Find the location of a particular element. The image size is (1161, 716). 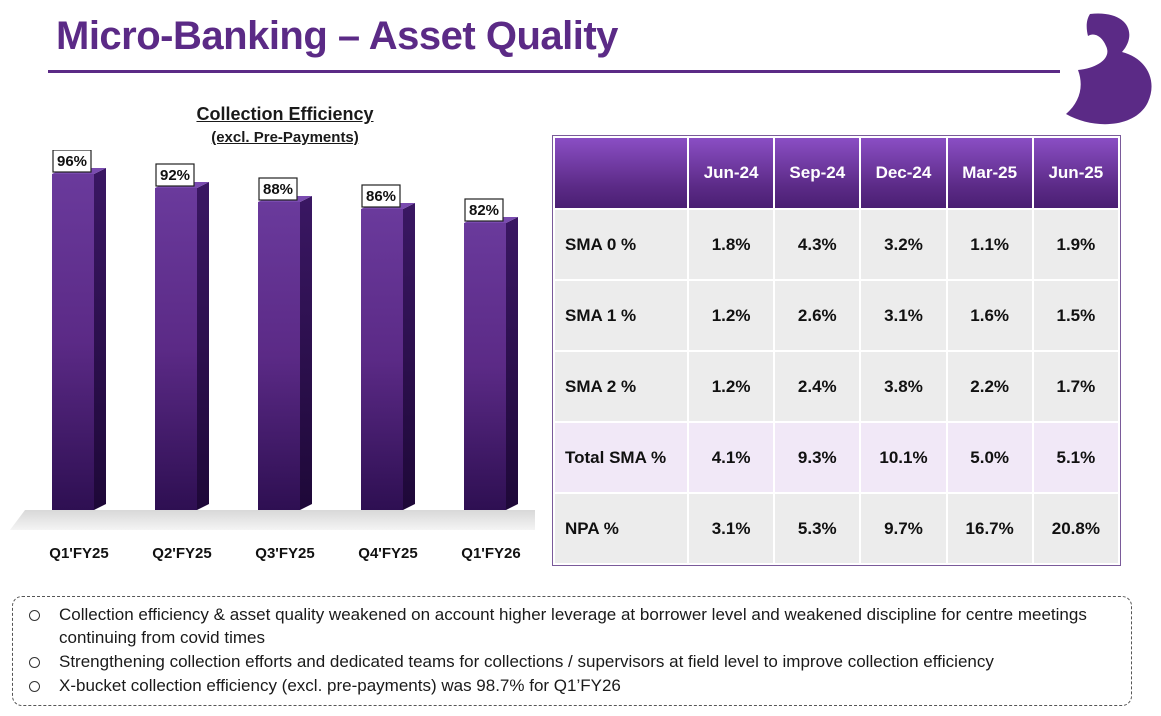

table-cell: 1.1% is located at coordinates (989, 244).